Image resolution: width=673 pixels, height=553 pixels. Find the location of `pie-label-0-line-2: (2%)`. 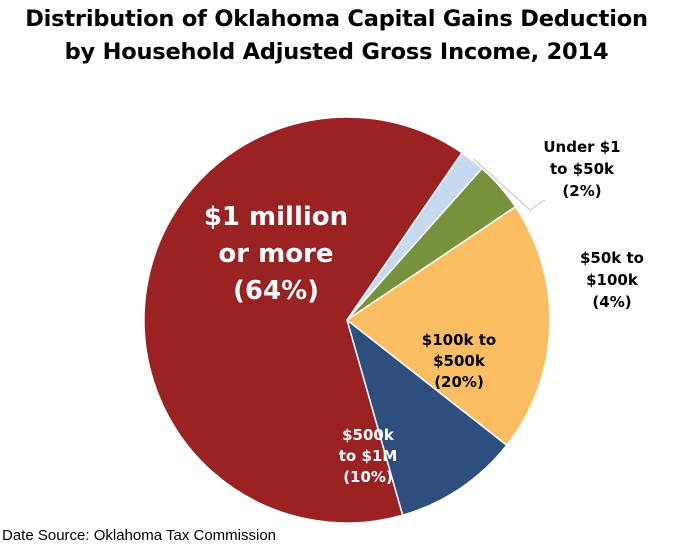

pie-label-0-line-2: (2%) is located at coordinates (581, 191).